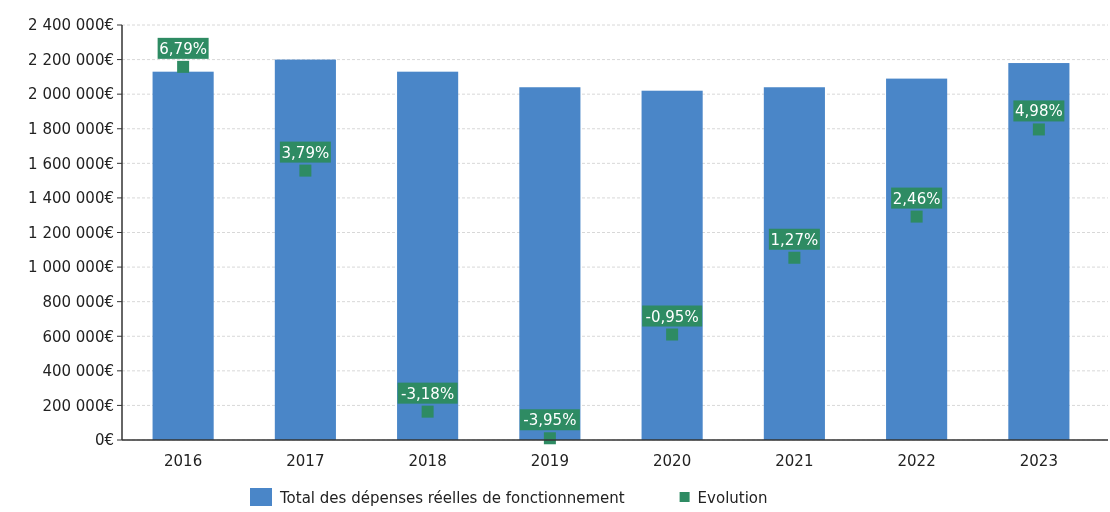 The image size is (1110, 512). What do you see at coordinates (794, 239) in the screenshot?
I see `data-label: 1,27%` at bounding box center [794, 239].